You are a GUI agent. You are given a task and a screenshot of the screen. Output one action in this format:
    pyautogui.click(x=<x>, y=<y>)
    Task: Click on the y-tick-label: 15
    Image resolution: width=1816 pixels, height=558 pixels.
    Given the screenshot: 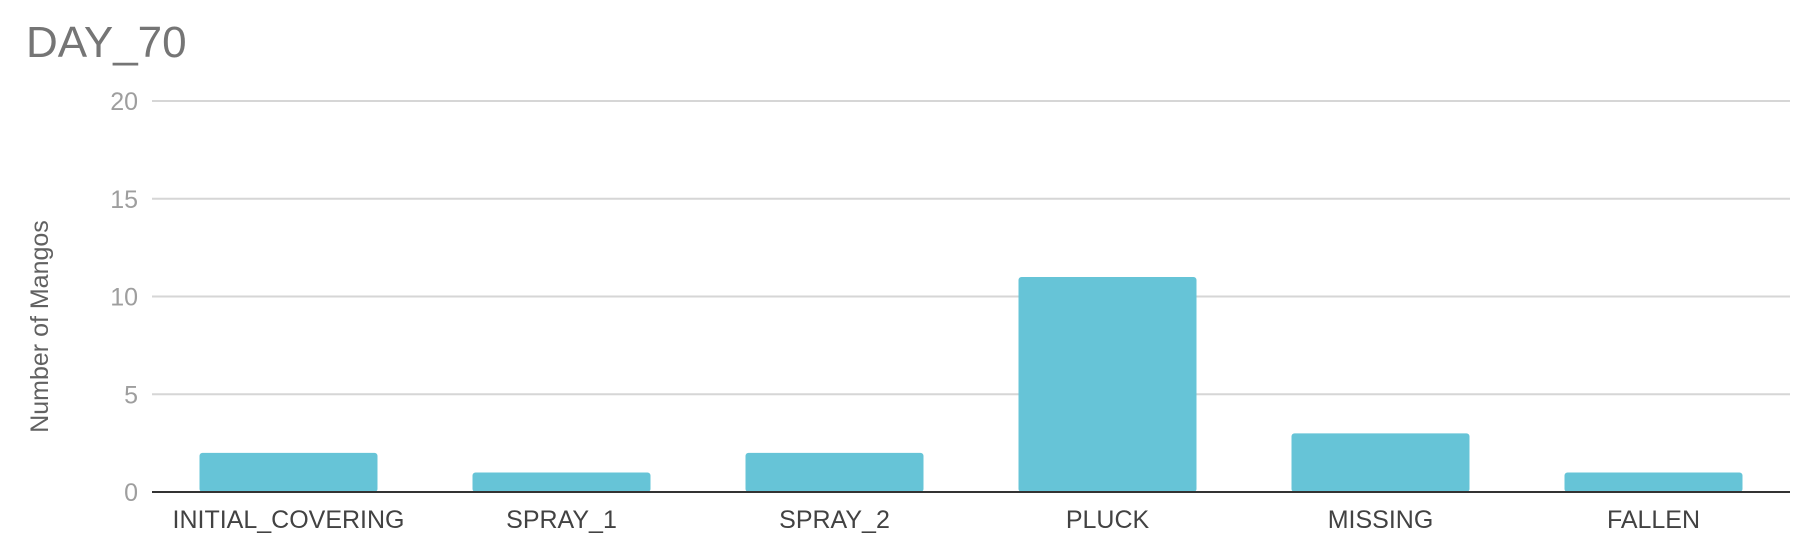 What is the action you would take?
    pyautogui.click(x=124, y=200)
    